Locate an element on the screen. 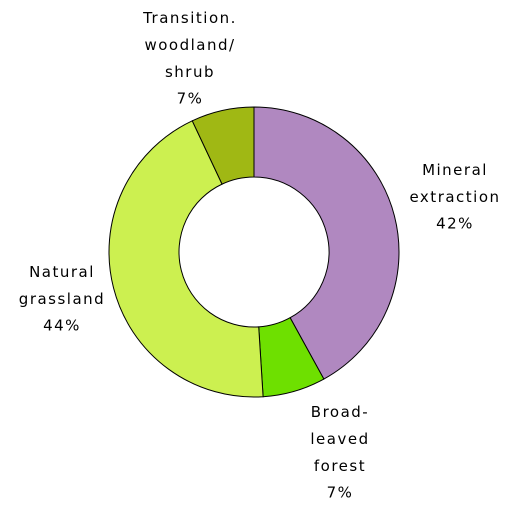  value-label: 44% is located at coordinates (62, 326).